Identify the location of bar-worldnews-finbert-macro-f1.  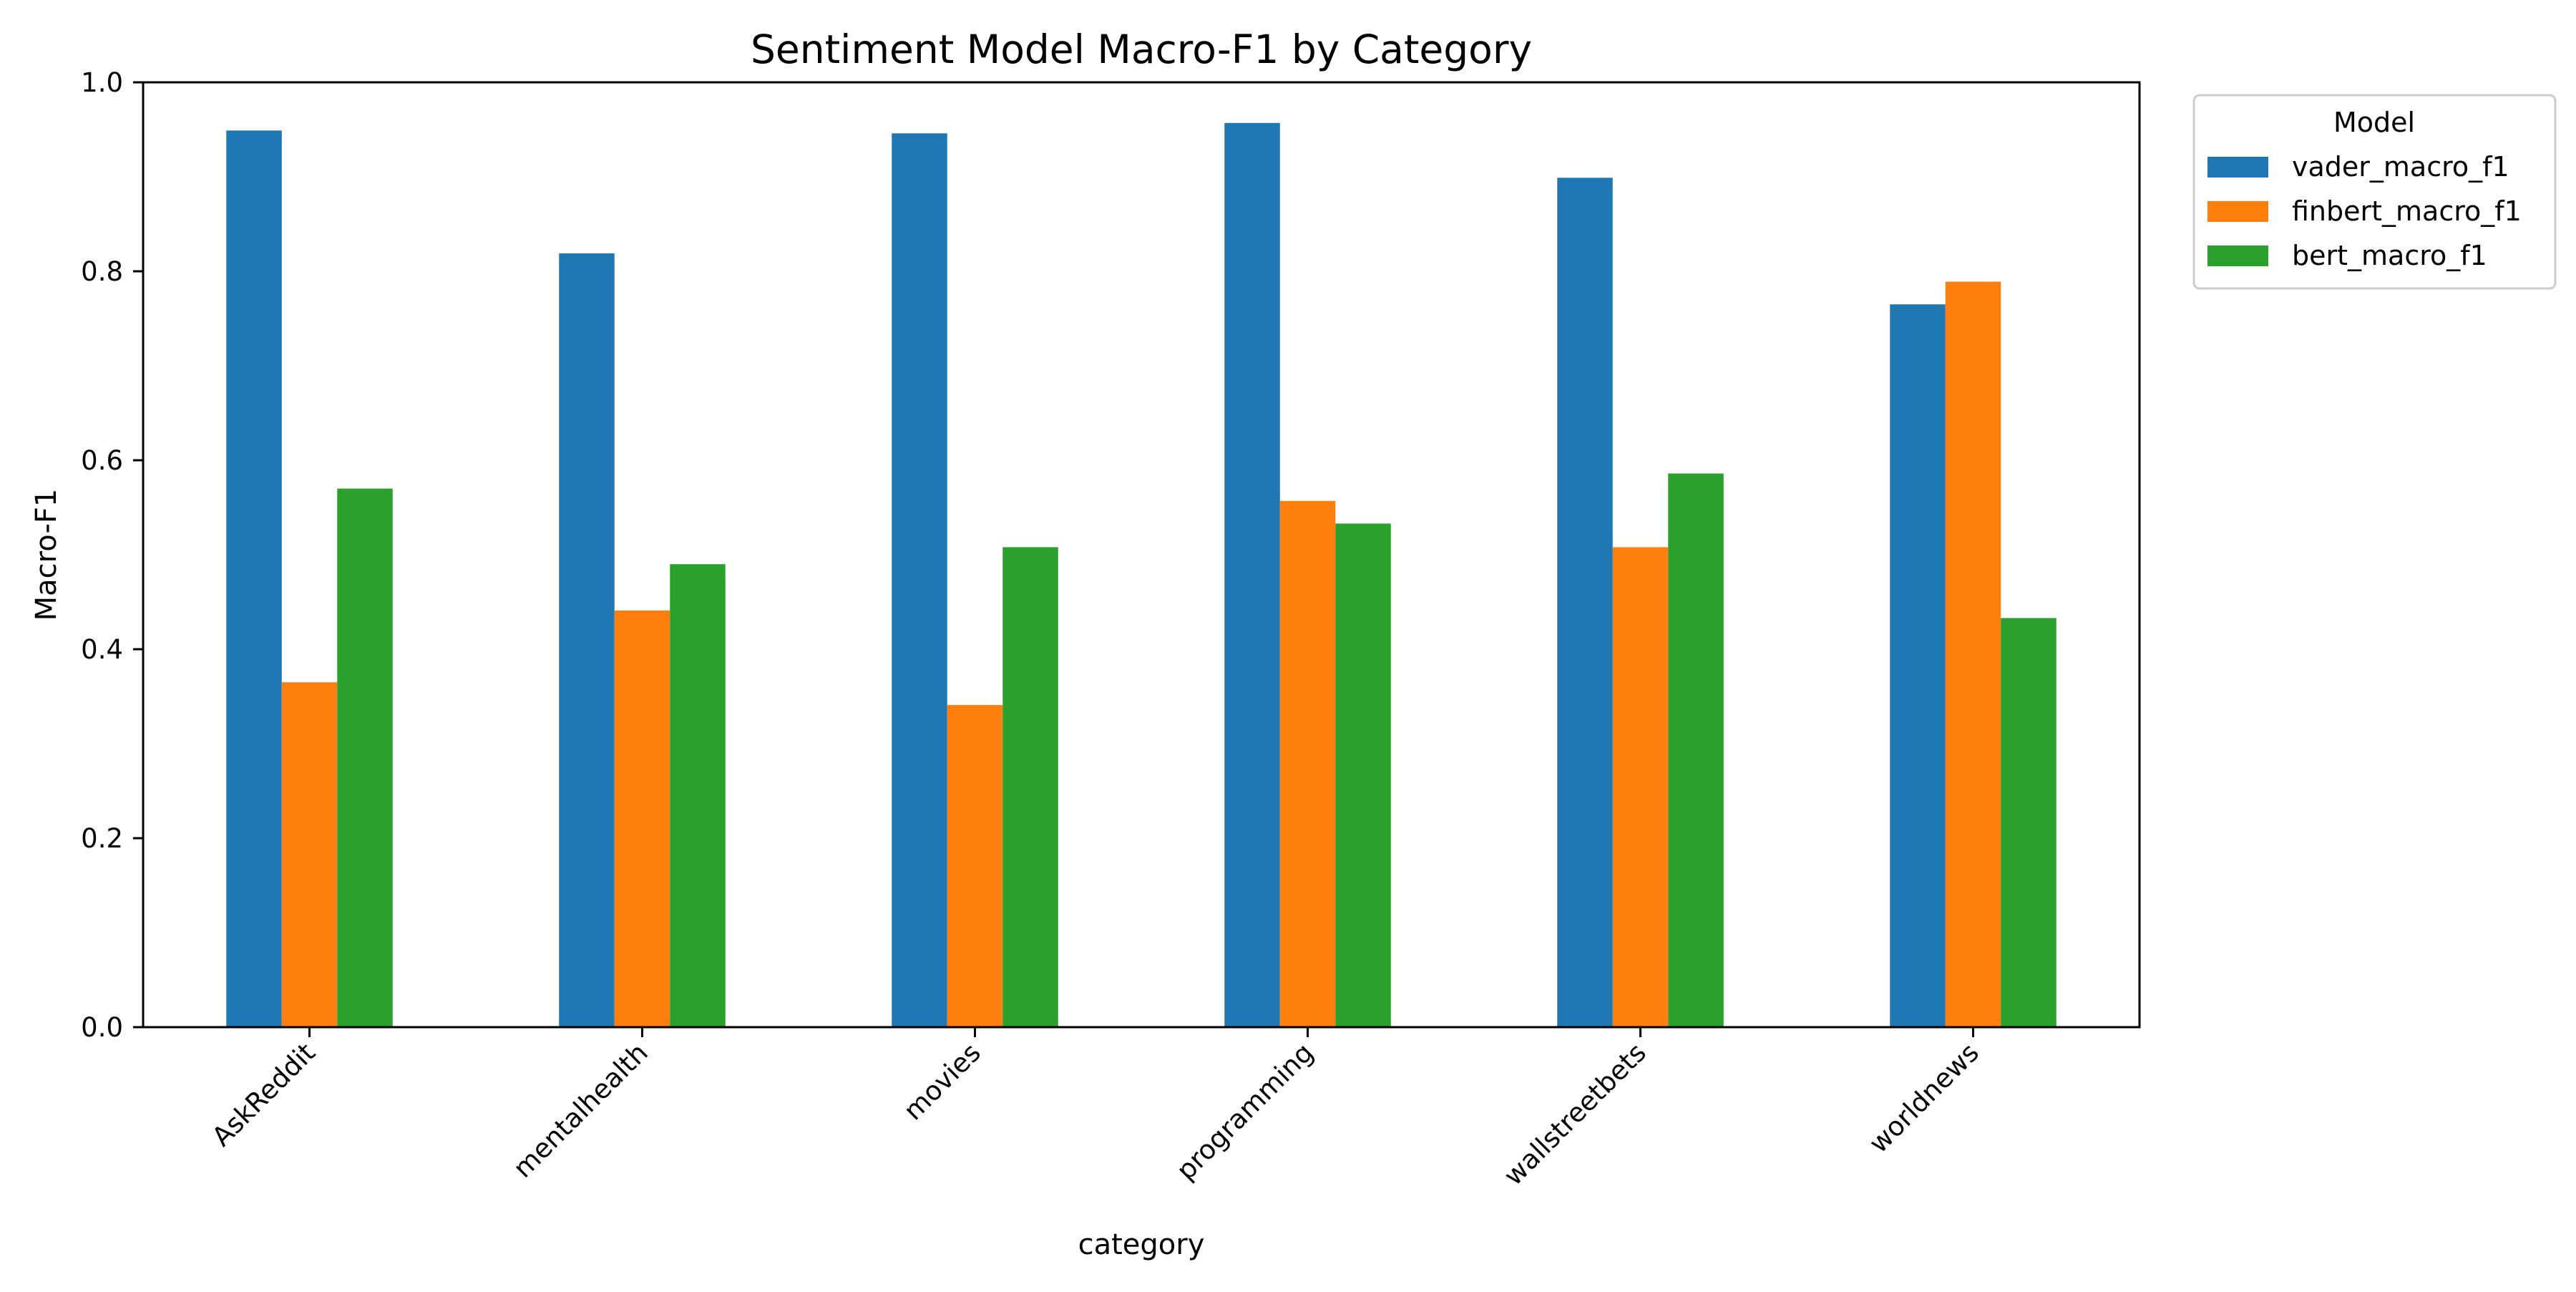
(1973, 654).